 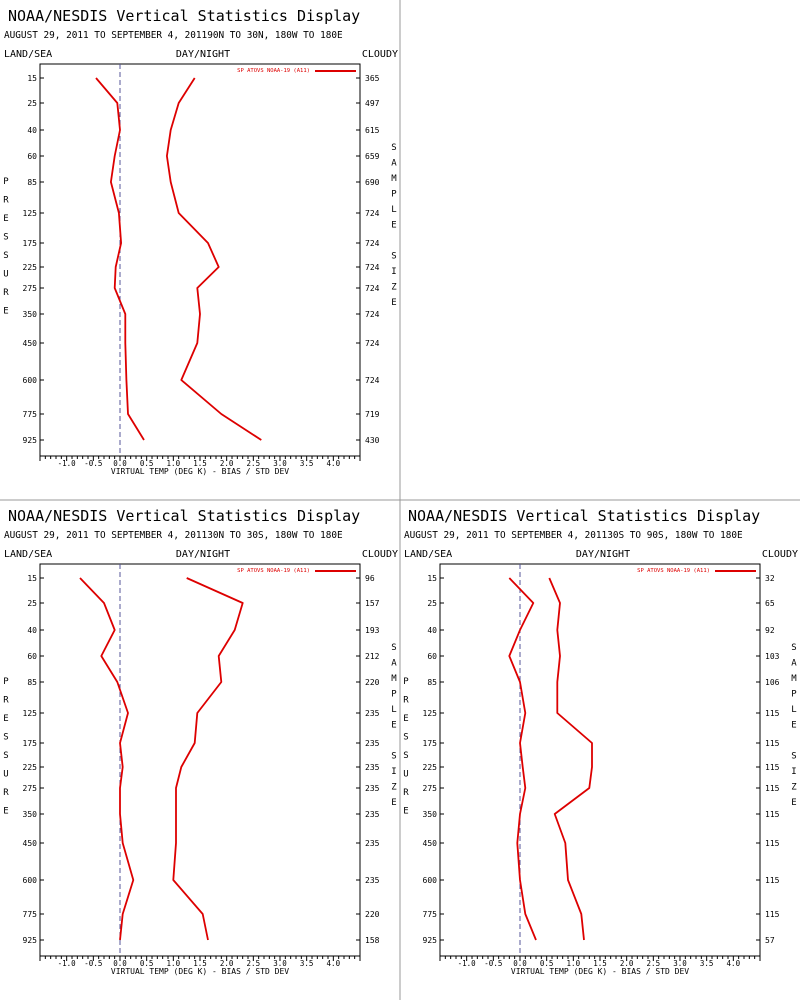 What do you see at coordinates (372, 682) in the screenshot?
I see `sample-size-label: 220` at bounding box center [372, 682].